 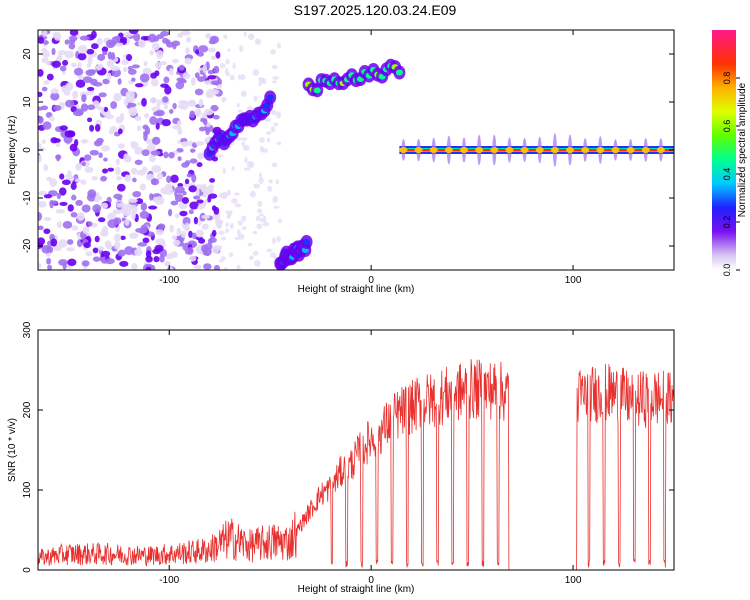 I want to click on colorbar-tick-label: 0.8, so click(x=727, y=78).